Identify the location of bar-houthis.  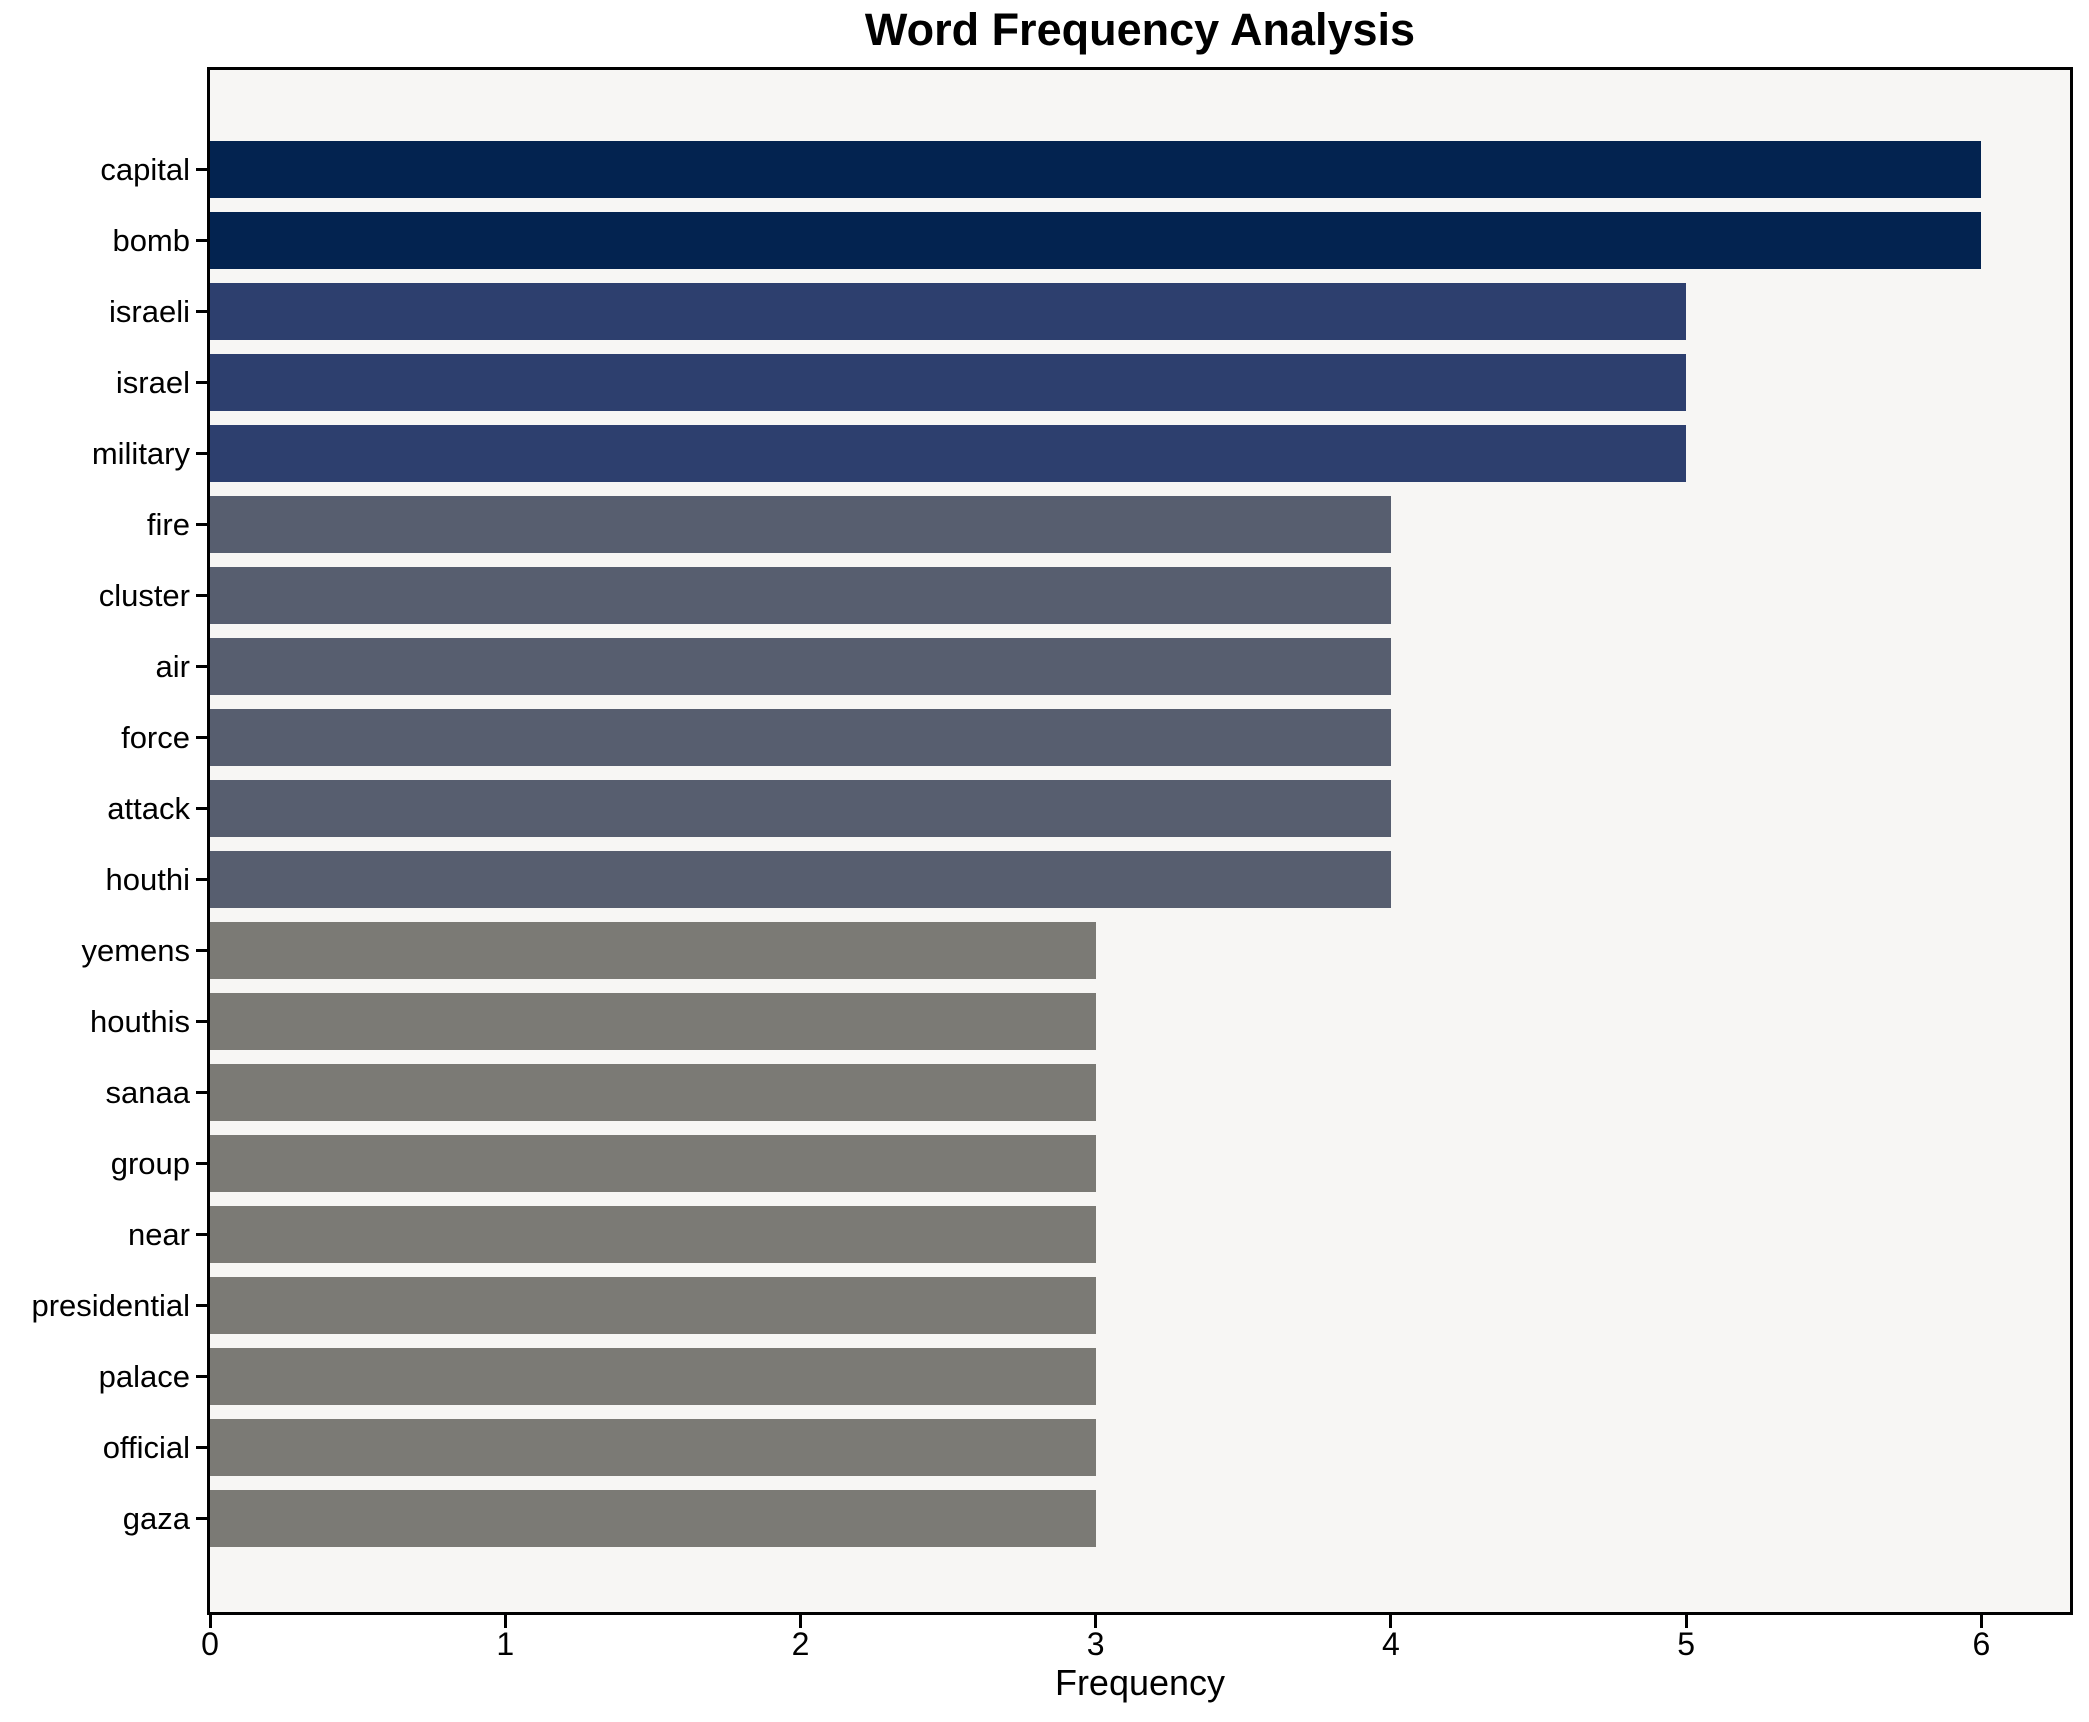
(653, 1021).